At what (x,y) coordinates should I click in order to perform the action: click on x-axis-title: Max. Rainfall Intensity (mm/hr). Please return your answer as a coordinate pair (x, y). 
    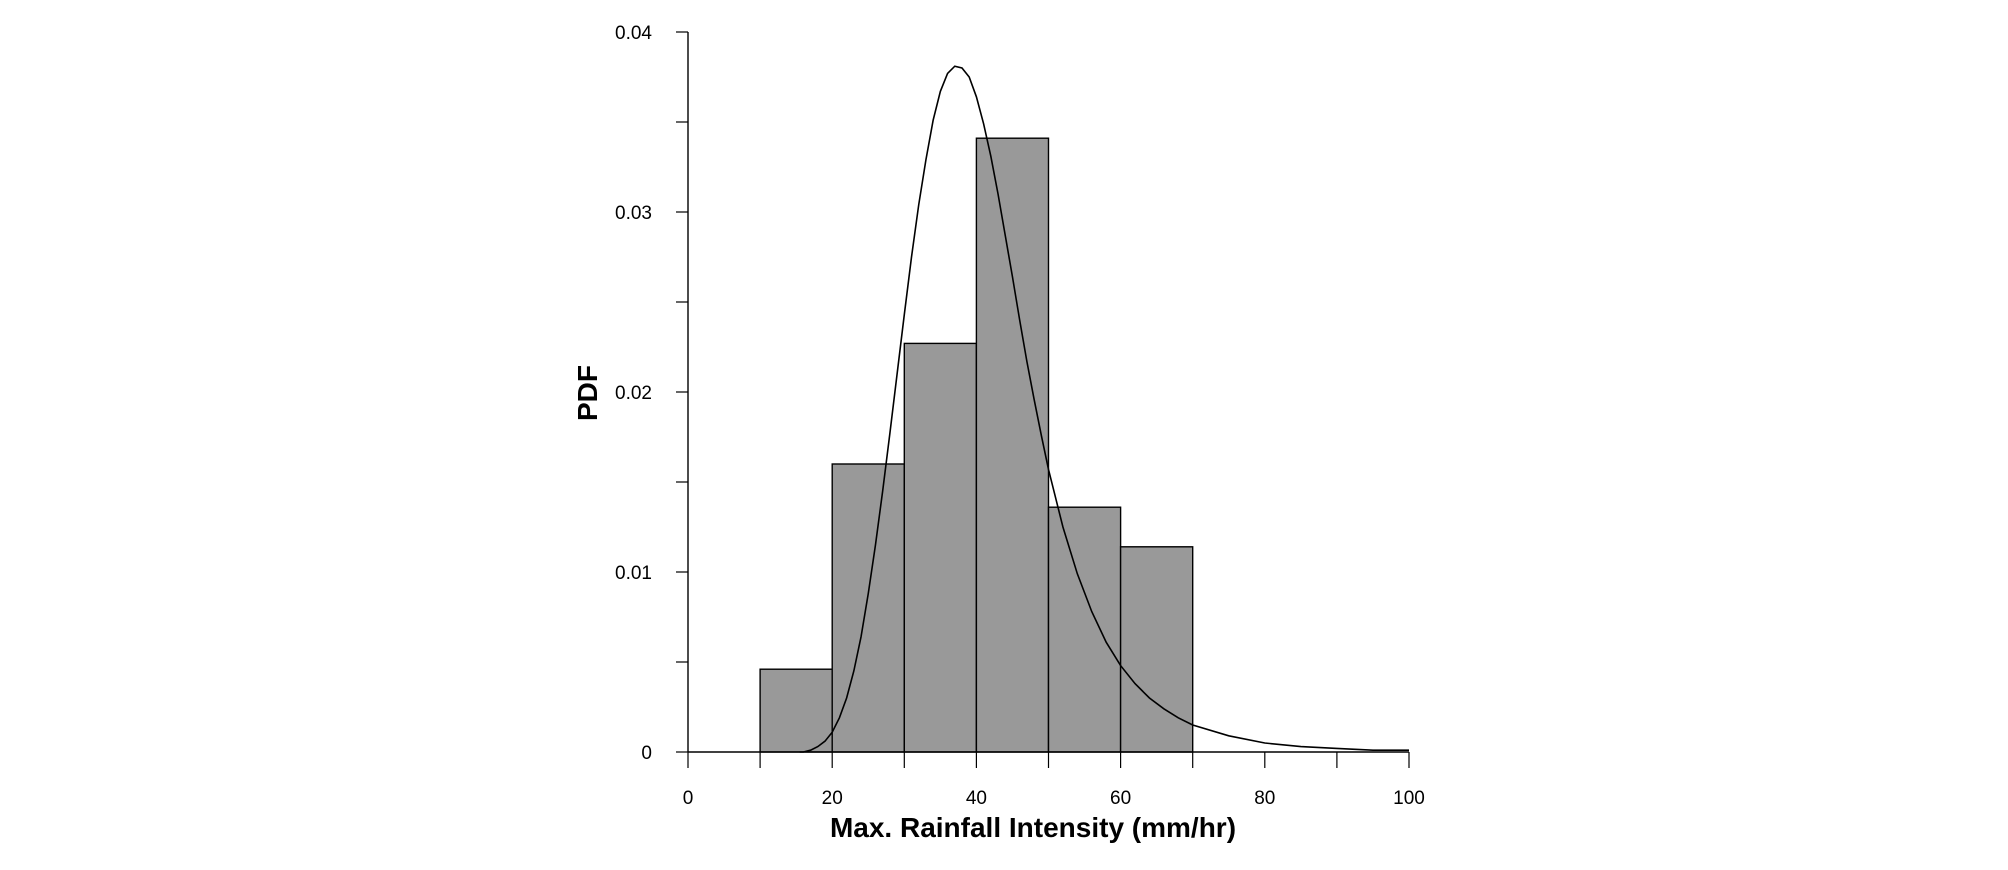
    Looking at the image, I should click on (1033, 827).